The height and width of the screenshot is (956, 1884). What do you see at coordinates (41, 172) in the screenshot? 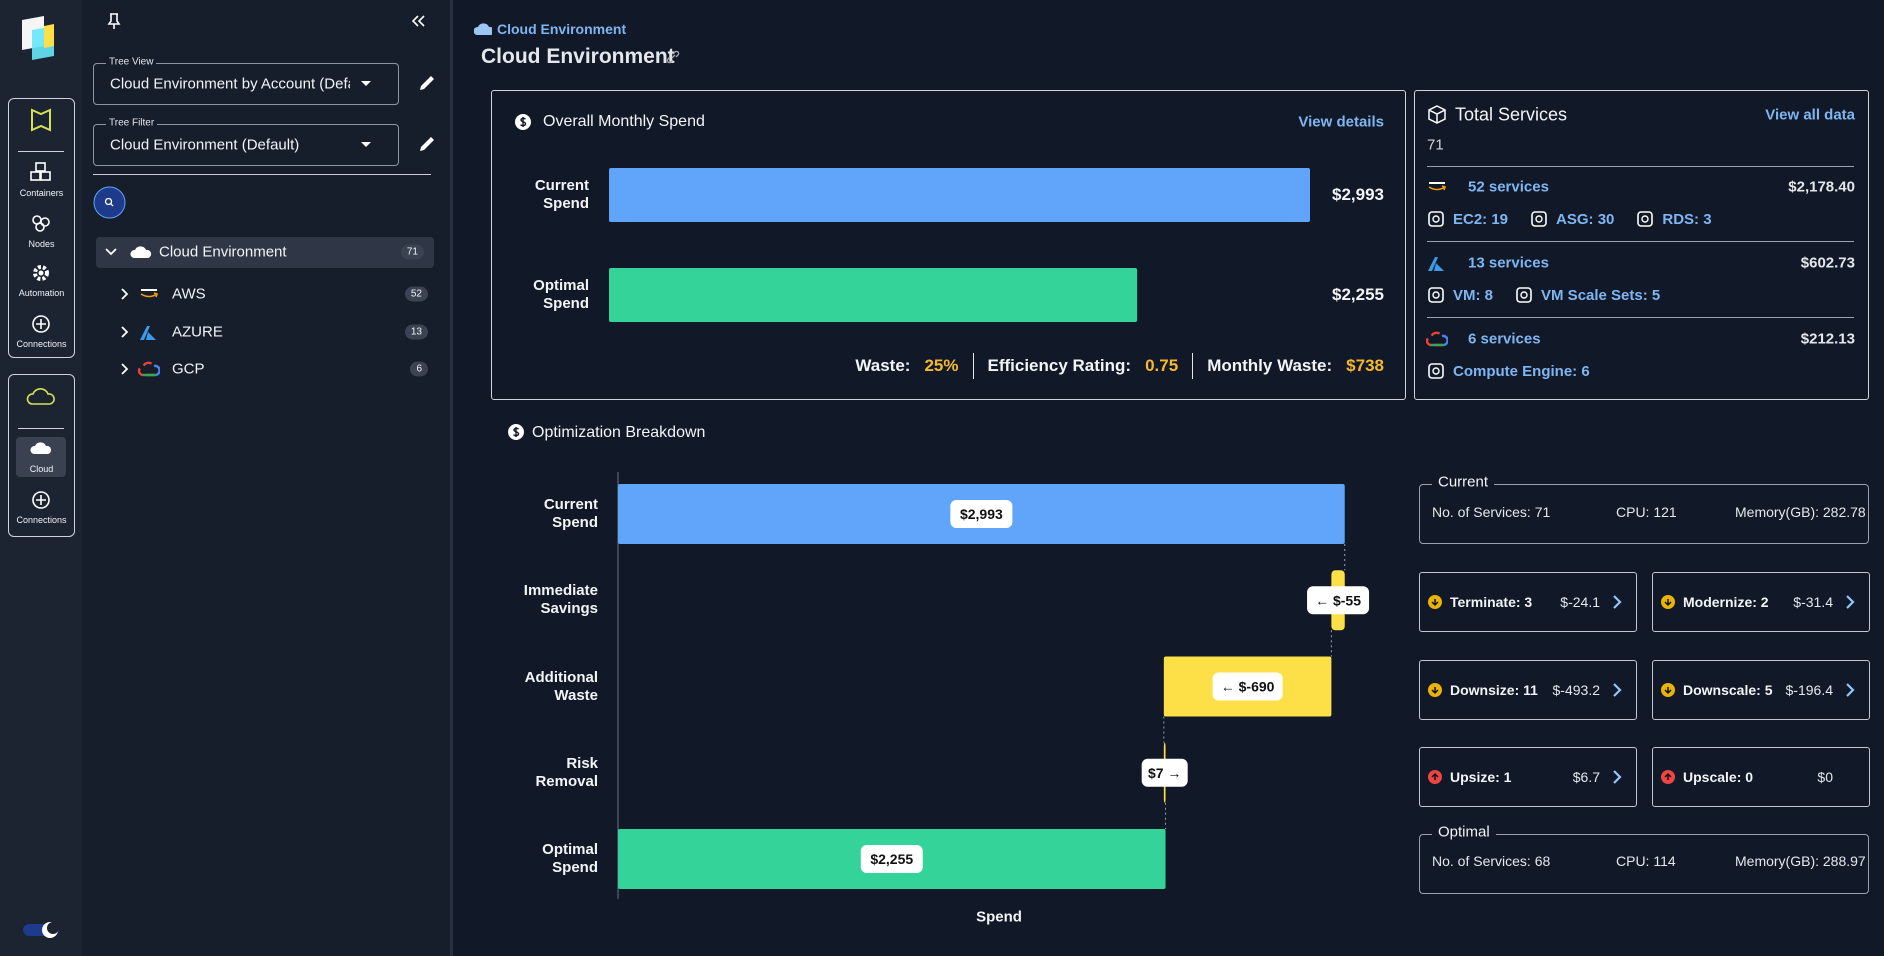
I see `containers-icon` at bounding box center [41, 172].